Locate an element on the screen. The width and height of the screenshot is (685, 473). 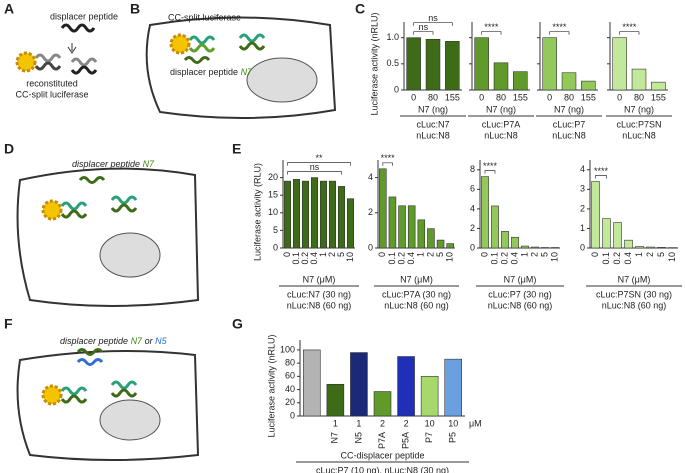
y-tick-label: 20 is located at coordinates (290, 402).